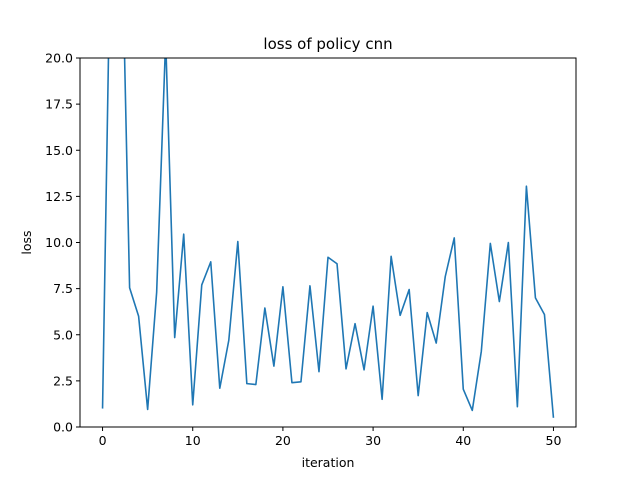 The image size is (640, 480). What do you see at coordinates (193, 440) in the screenshot?
I see `x-tick-label: 10` at bounding box center [193, 440].